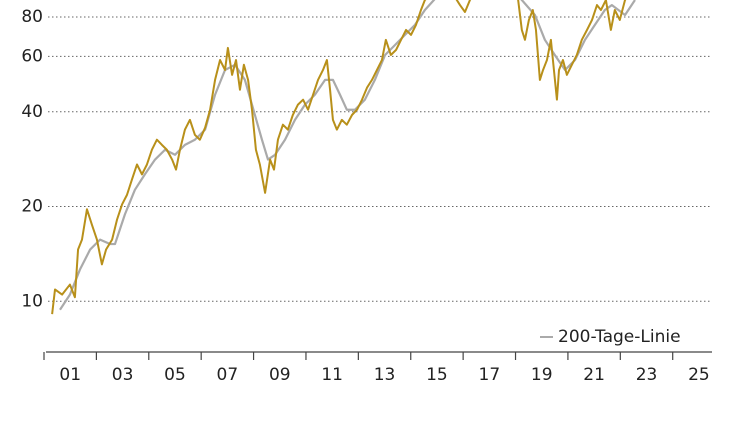 This screenshot has height=421, width=750. Describe the element at coordinates (70, 375) in the screenshot. I see `x-tick-label: 01` at that location.